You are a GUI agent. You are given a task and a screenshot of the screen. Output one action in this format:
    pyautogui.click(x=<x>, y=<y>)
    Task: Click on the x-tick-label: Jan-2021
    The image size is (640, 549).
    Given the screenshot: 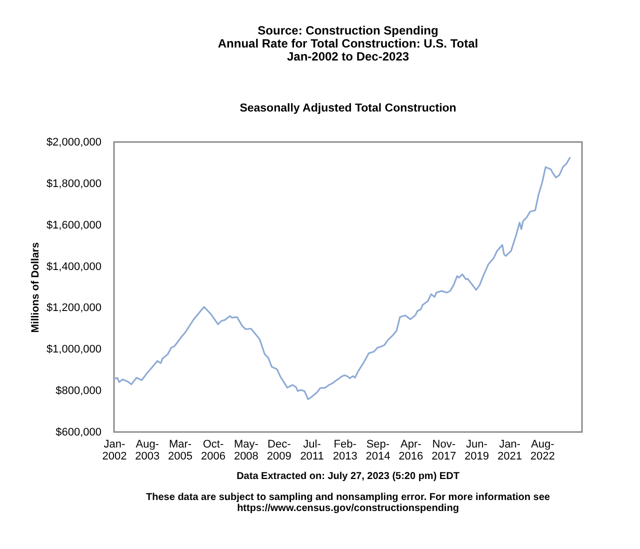 What is the action you would take?
    pyautogui.click(x=510, y=450)
    